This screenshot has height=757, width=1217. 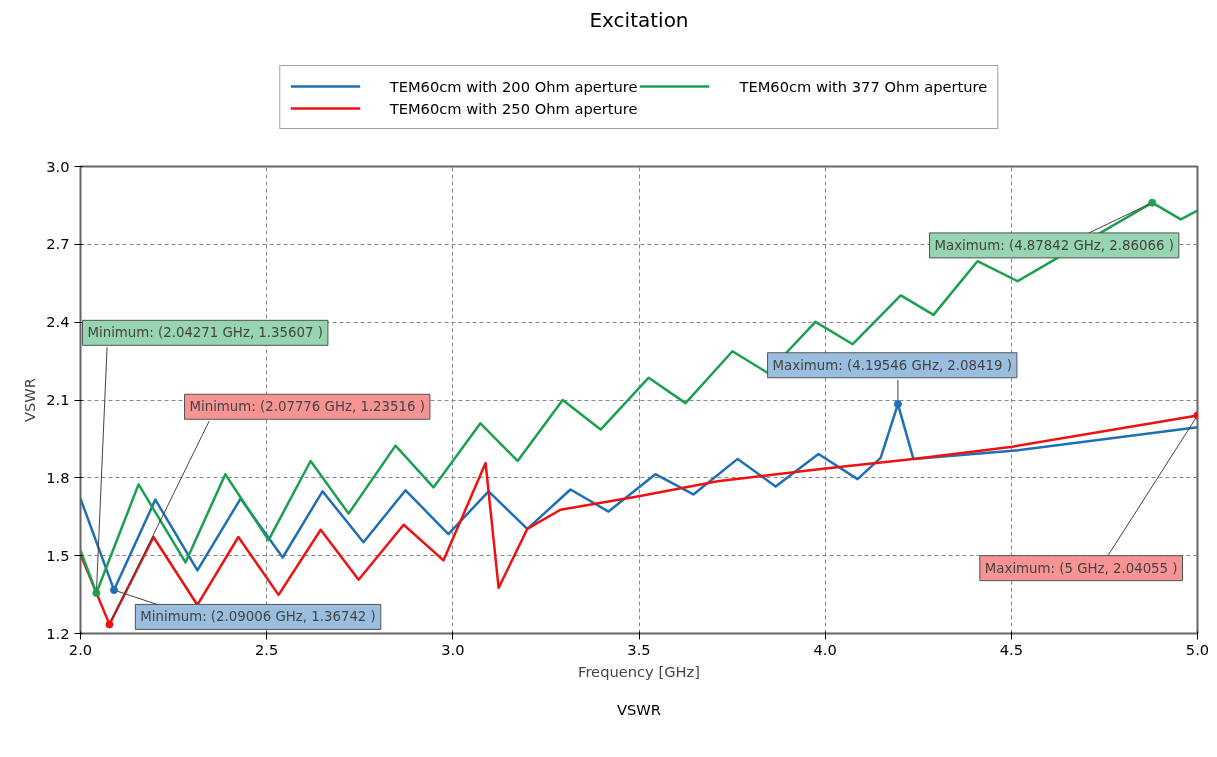 I want to click on y-tick-label: 2.1, so click(x=58, y=399).